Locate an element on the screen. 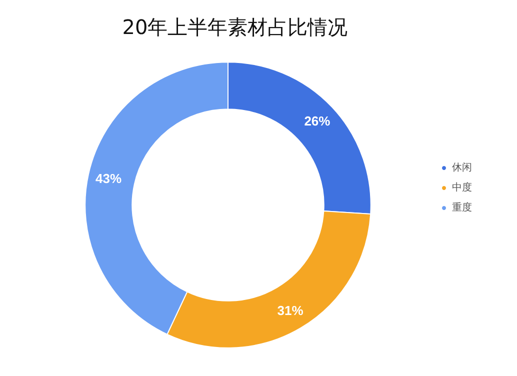 This screenshot has height=376, width=517. data-label: 43% is located at coordinates (109, 178).